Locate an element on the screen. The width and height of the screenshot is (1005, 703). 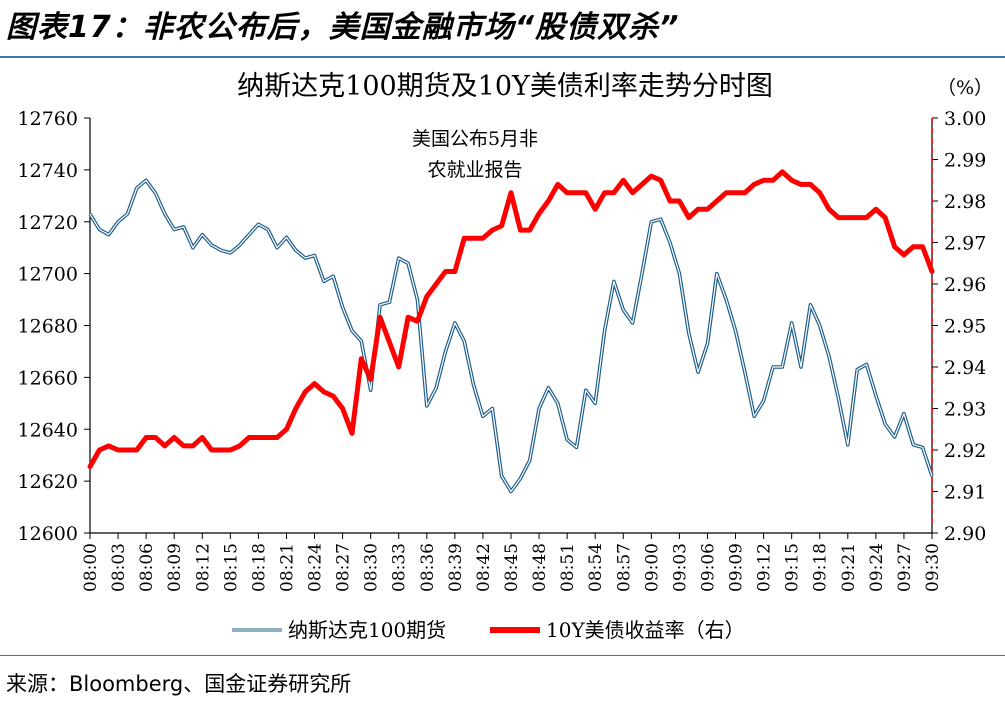
x-tick-label: 09:30 is located at coordinates (933, 567).